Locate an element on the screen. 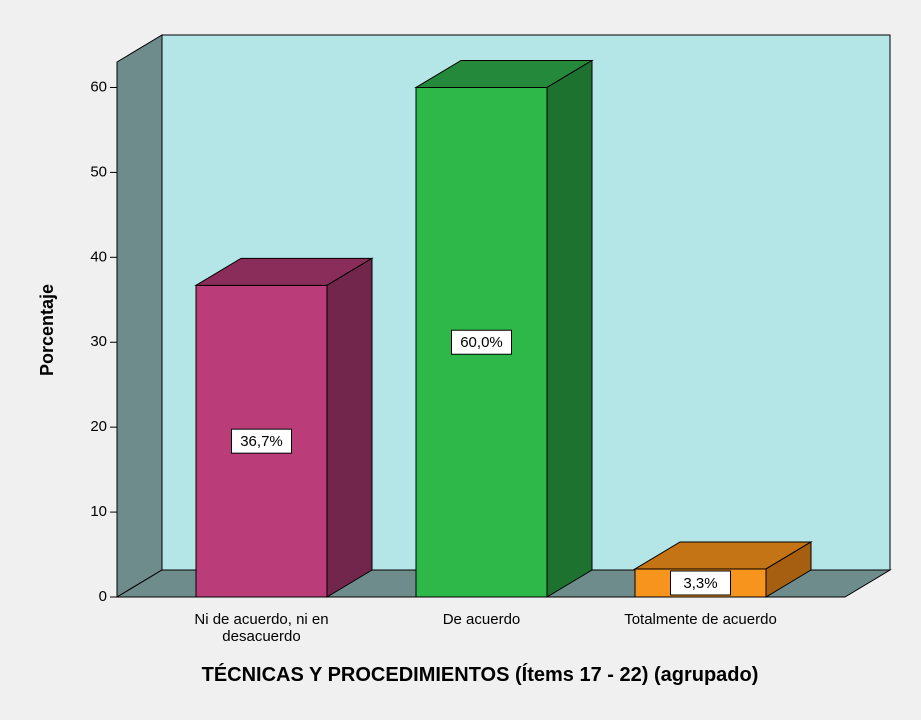 Image resolution: width=921 pixels, height=720 pixels. left-wall is located at coordinates (139, 316).